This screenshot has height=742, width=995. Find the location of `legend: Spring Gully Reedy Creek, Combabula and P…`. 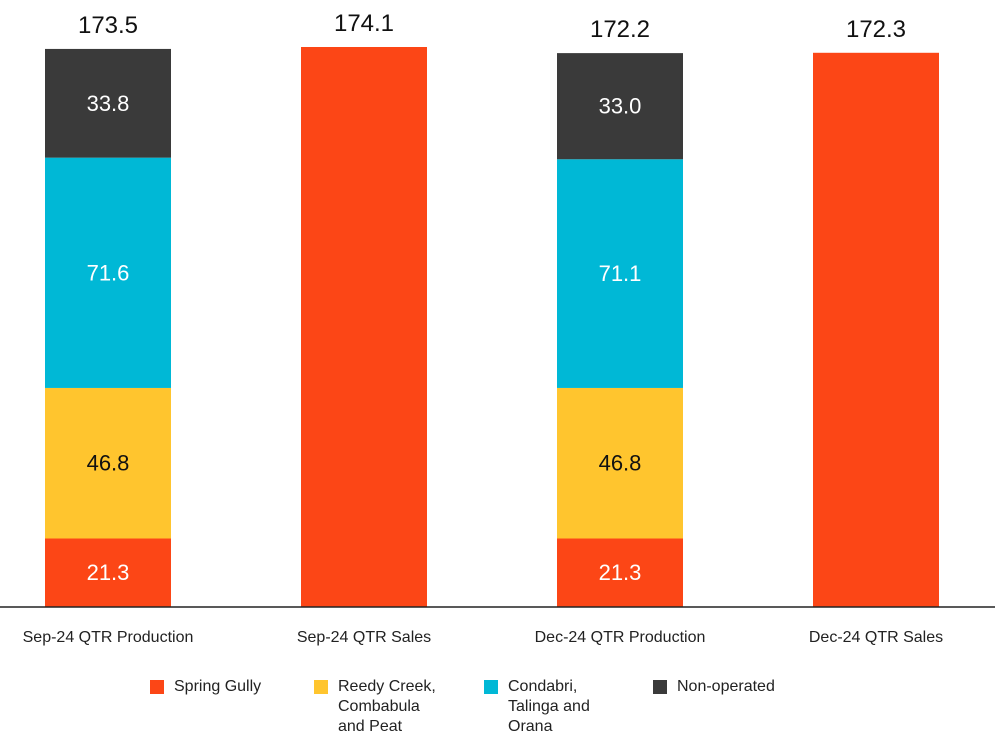

legend: Spring Gully Reedy Creek, Combabula and P… is located at coordinates (483, 707).